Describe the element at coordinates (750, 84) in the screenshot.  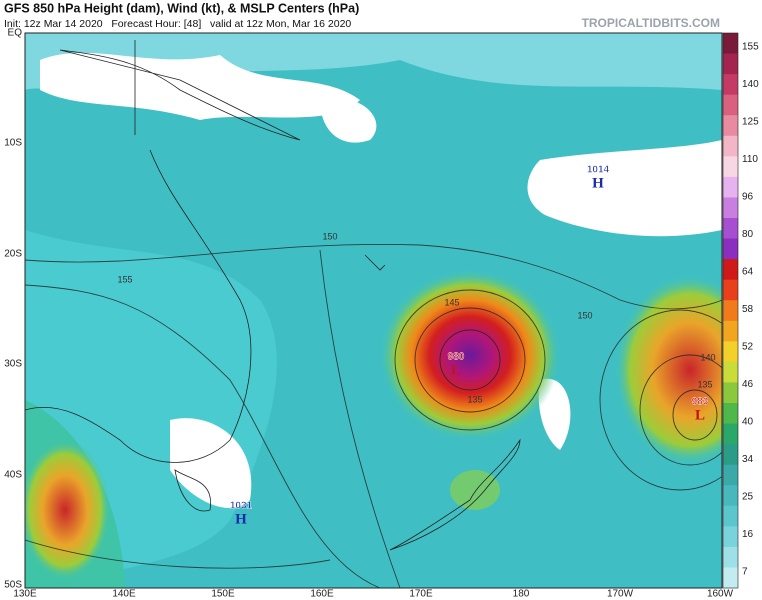
I see `colorbar-label: 140` at that location.